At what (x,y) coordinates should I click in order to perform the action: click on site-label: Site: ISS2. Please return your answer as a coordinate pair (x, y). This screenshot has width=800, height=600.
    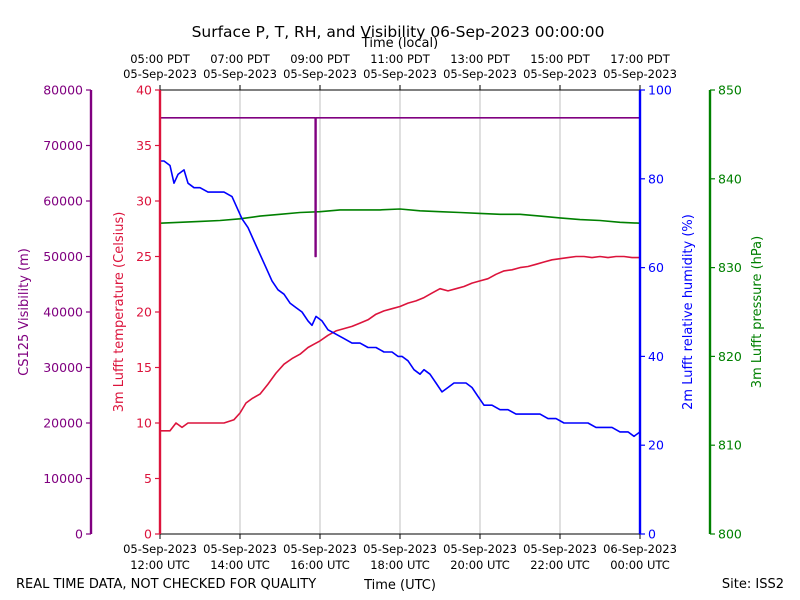
    Looking at the image, I should click on (753, 584).